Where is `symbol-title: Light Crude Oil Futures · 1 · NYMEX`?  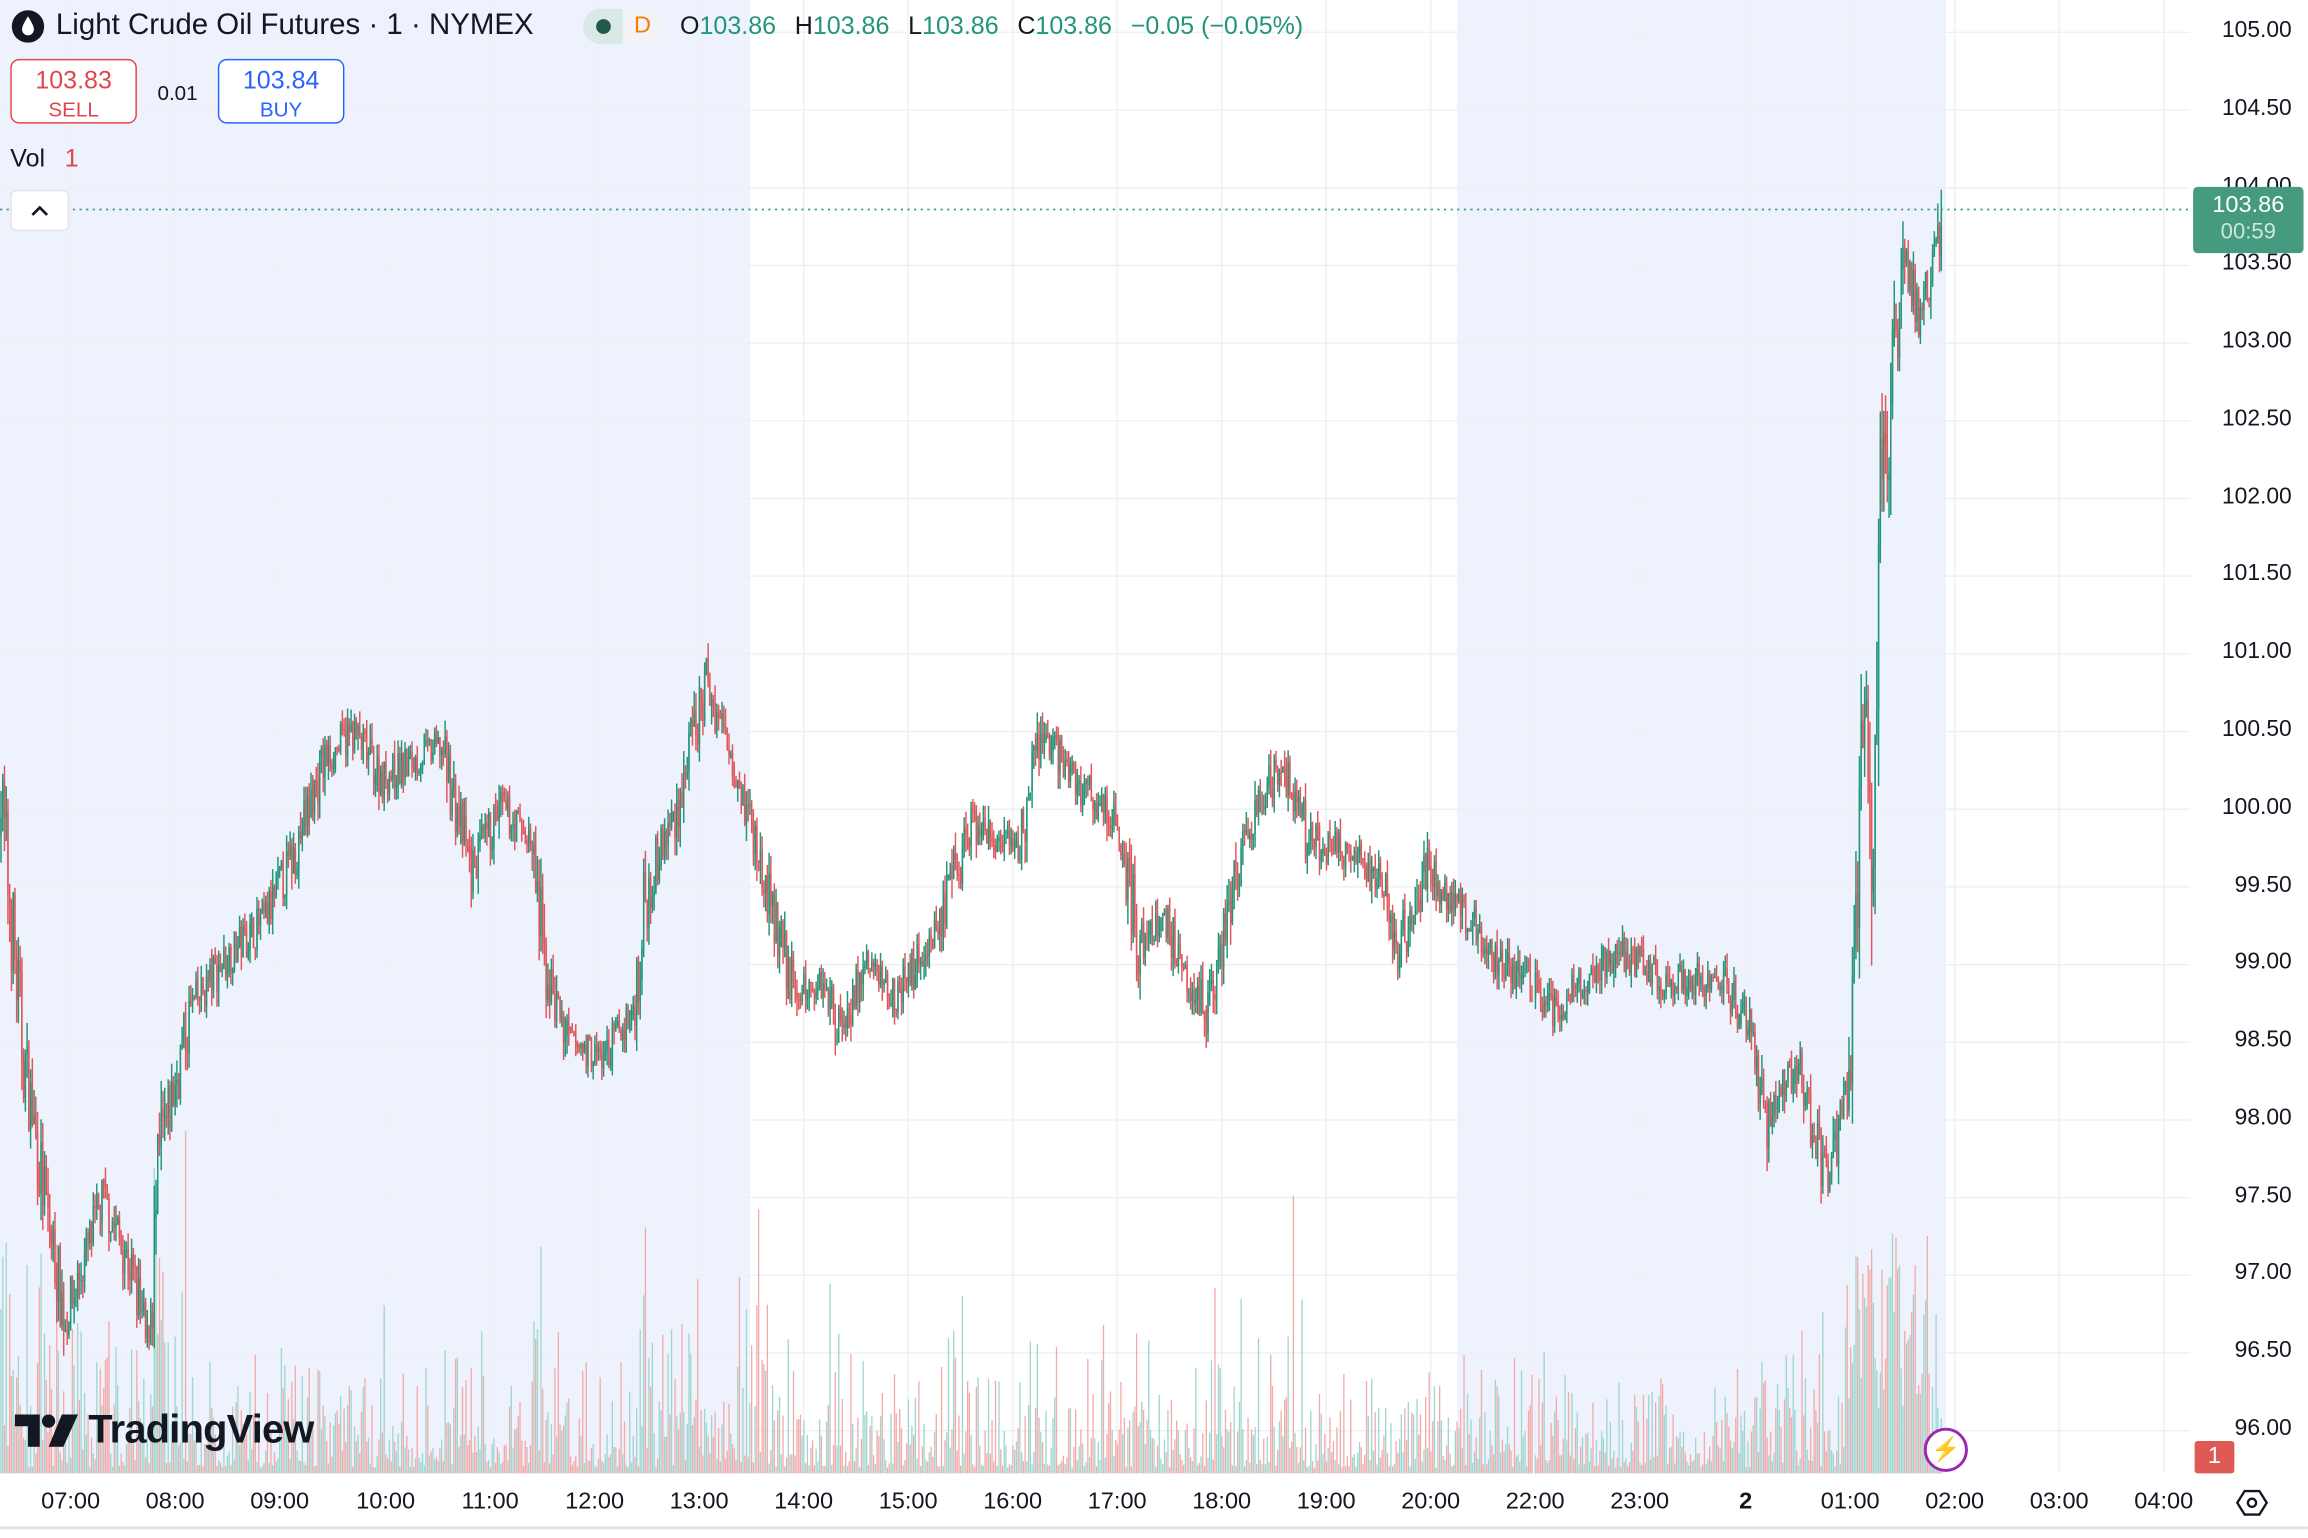 symbol-title: Light Crude Oil Futures · 1 · NYMEX is located at coordinates (294, 25).